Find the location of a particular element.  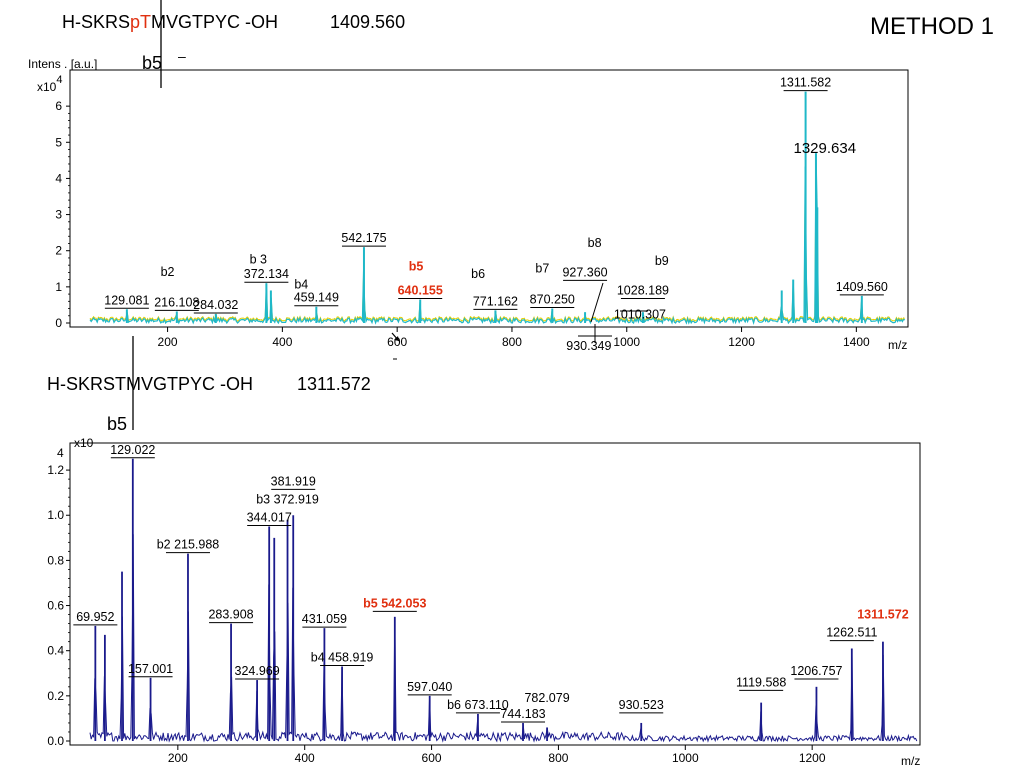

peak-label: 927.360 is located at coordinates (584, 272).